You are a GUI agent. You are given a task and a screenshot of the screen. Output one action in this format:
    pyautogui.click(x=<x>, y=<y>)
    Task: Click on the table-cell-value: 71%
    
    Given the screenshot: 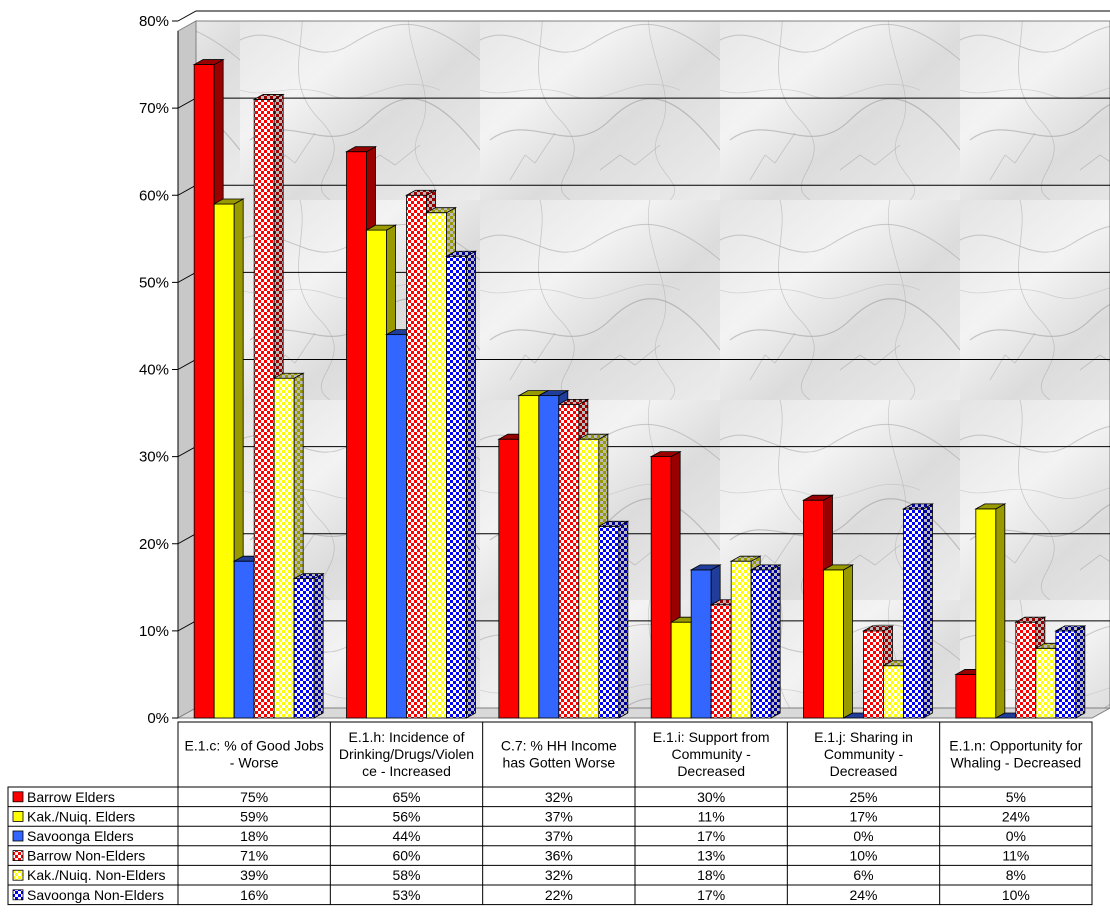 What is the action you would take?
    pyautogui.click(x=254, y=856)
    